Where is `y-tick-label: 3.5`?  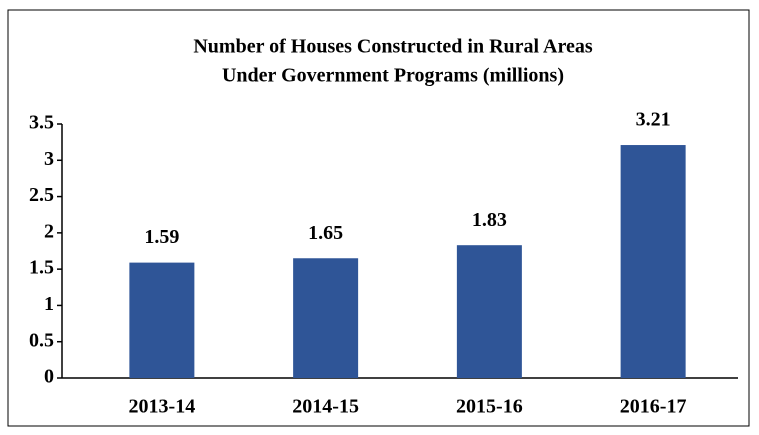 y-tick-label: 3.5 is located at coordinates (41, 123).